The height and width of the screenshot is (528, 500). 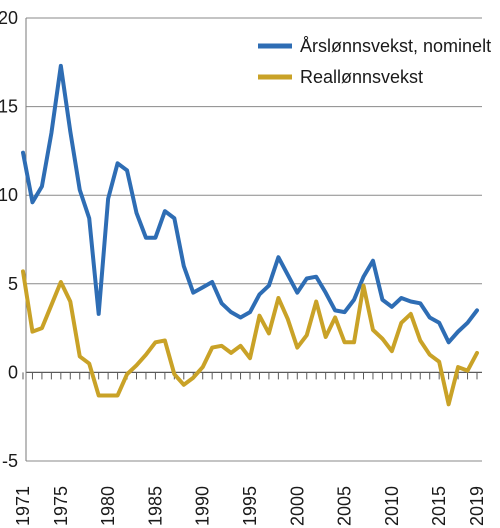 What do you see at coordinates (203, 506) in the screenshot?
I see `x-tick-label: 1990` at bounding box center [203, 506].